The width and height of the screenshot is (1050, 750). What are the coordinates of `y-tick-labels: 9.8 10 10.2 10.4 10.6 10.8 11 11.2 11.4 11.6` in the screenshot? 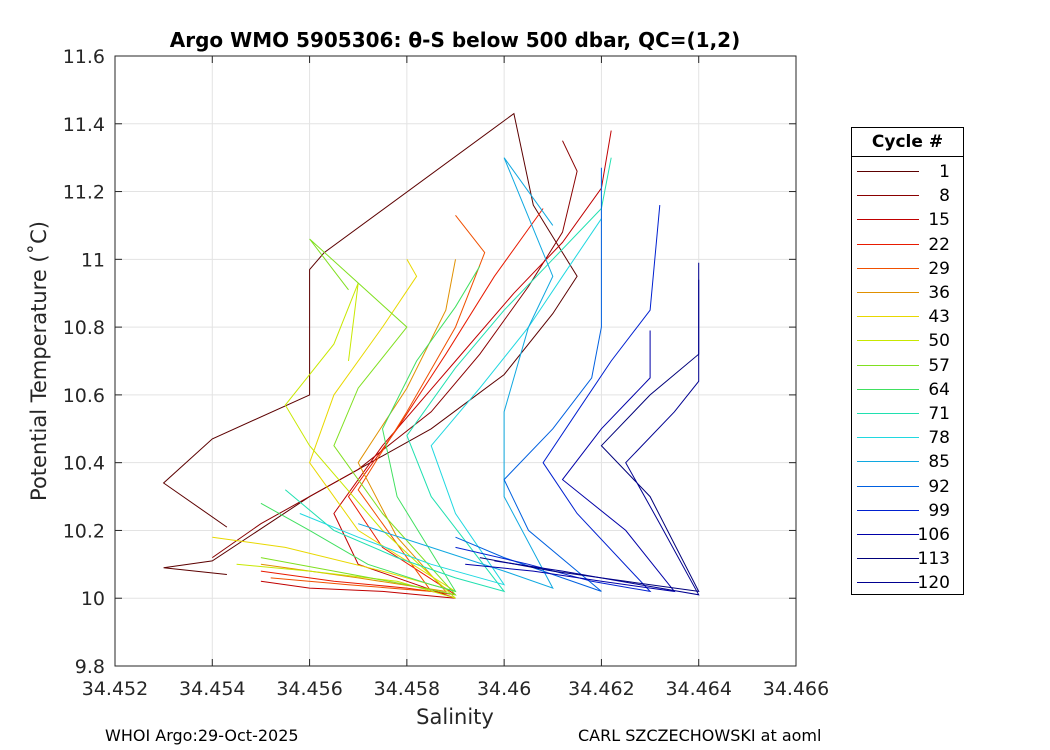 It's located at (84, 362).